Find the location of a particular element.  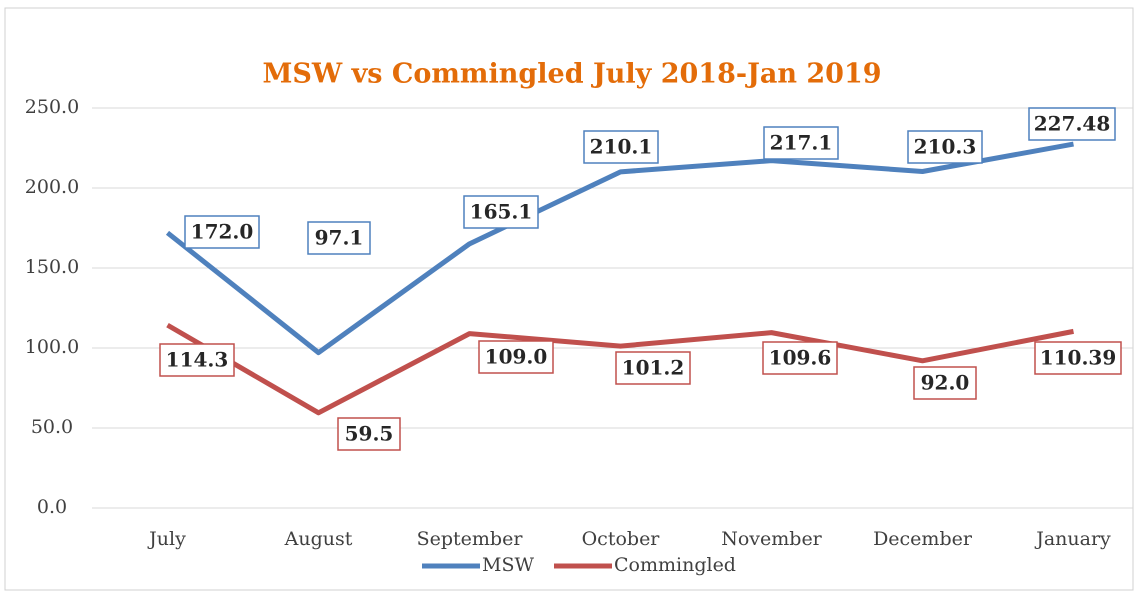

data-label: 109.0 is located at coordinates (516, 357).